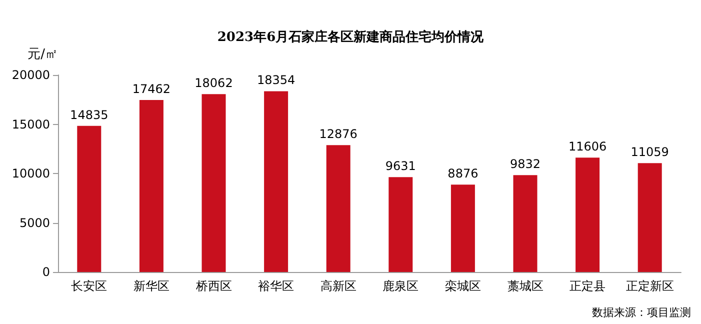  Describe the element at coordinates (89, 115) in the screenshot. I see `data-label: 14835` at that location.